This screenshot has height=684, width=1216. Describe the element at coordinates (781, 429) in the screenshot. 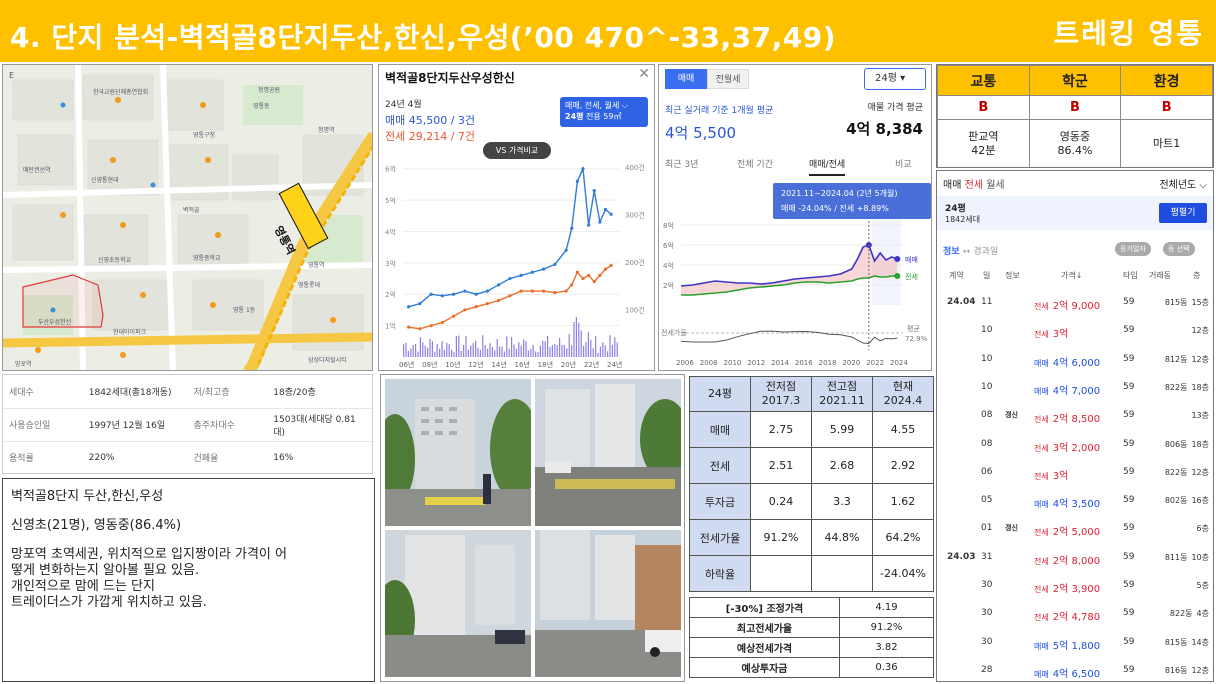

I see `price-cell: 2.75` at that location.